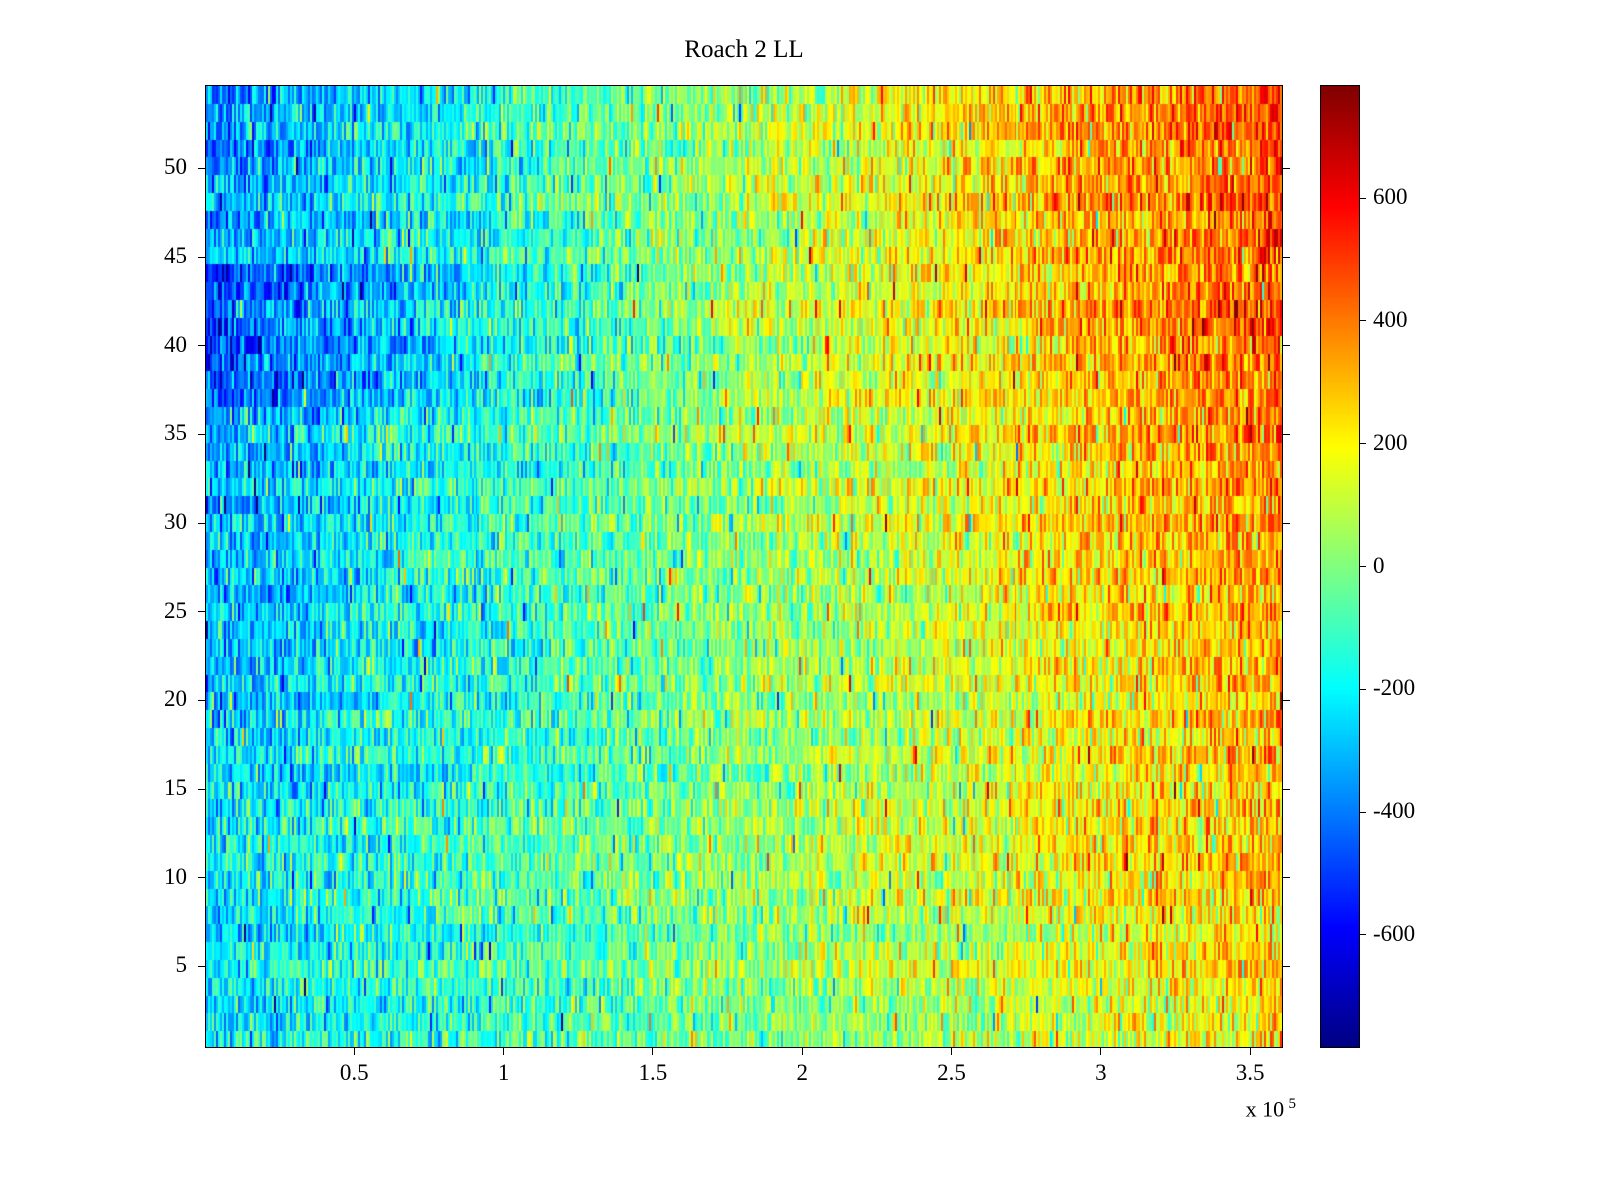 The width and height of the screenshot is (1600, 1200). What do you see at coordinates (1250, 1072) in the screenshot?
I see `x-axis-tick-label: 3.5` at bounding box center [1250, 1072].